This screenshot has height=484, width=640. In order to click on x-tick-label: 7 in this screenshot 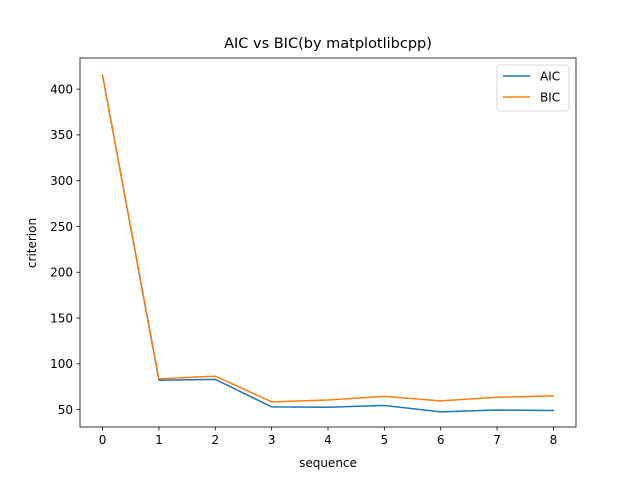, I will do `click(497, 440)`.